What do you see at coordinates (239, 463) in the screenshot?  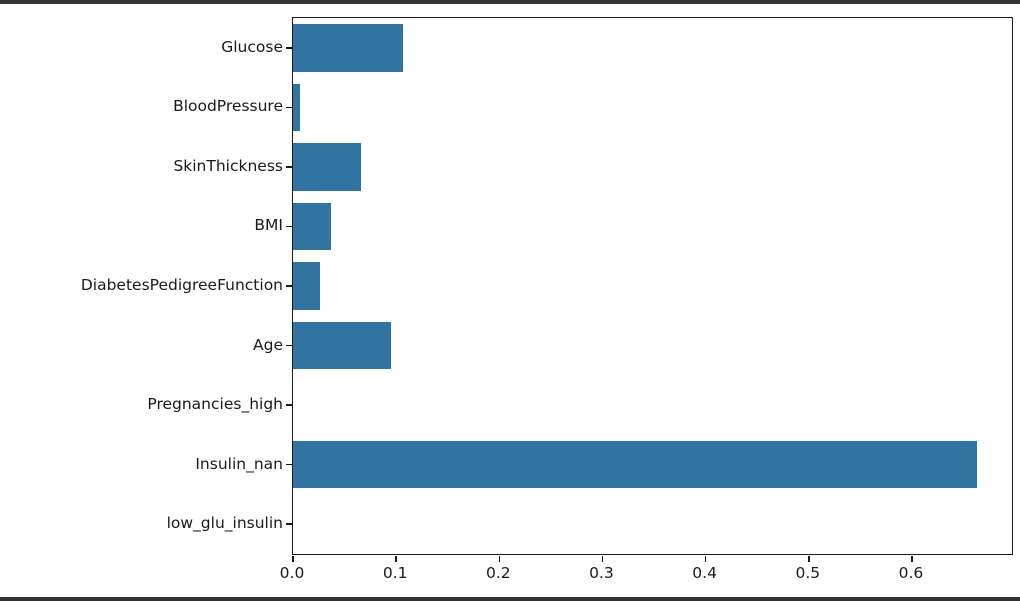 I see `y-tick-label: Insulin_nan` at bounding box center [239, 463].